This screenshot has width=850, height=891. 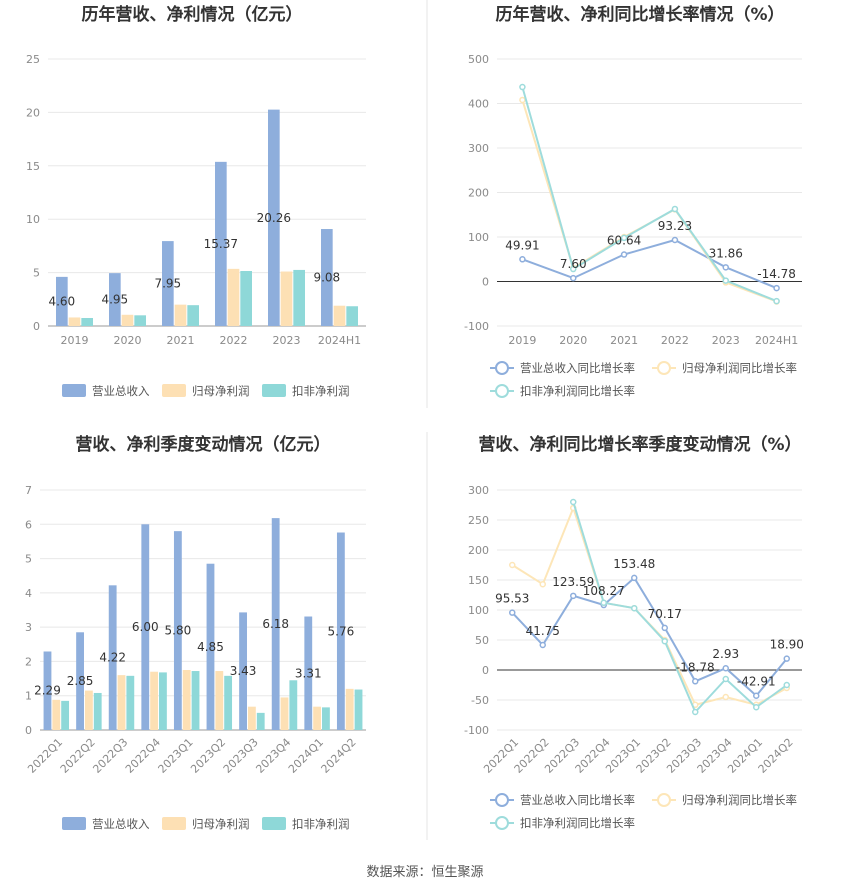 I want to click on legend-label: 扣非净利润, so click(x=321, y=391).